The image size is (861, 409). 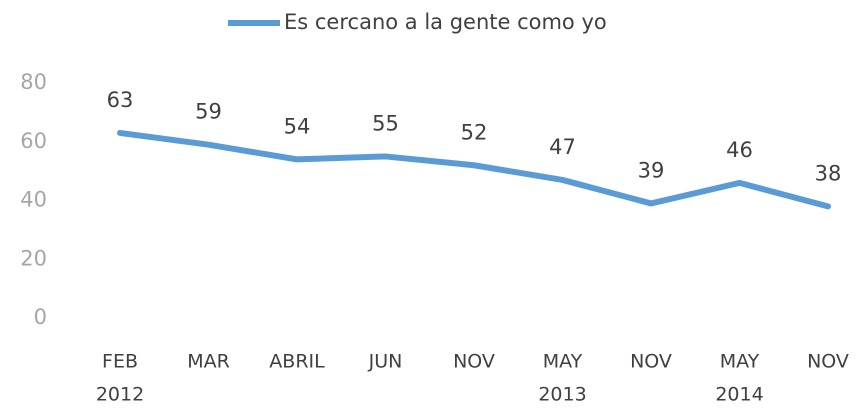 I want to click on y-tick-label: 60, so click(x=33, y=141).